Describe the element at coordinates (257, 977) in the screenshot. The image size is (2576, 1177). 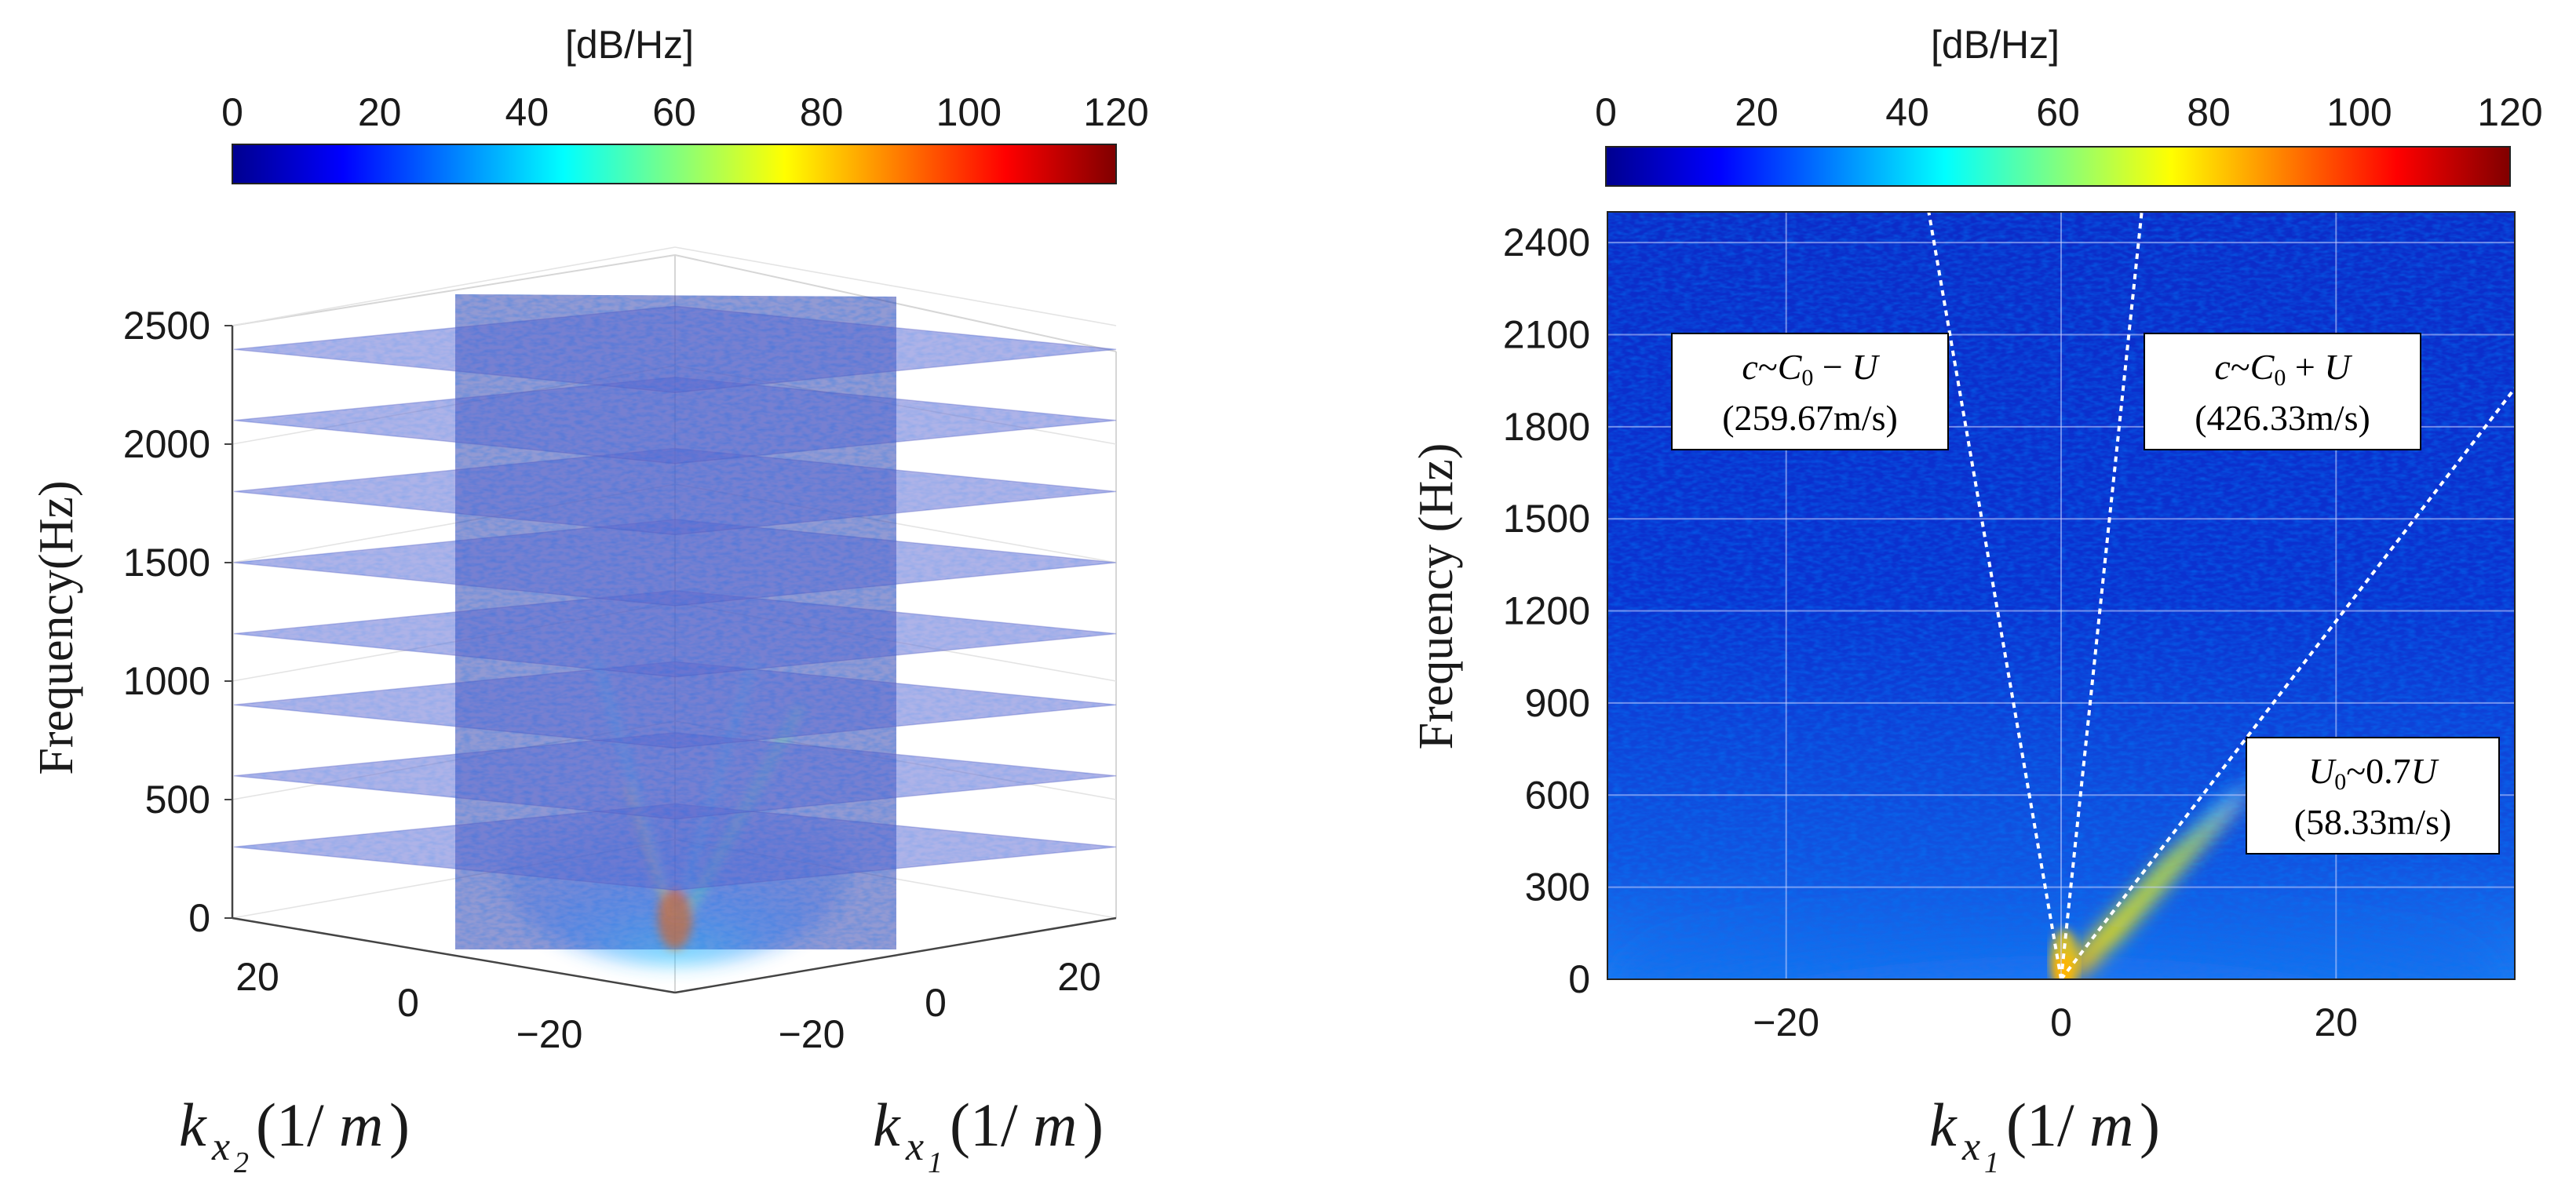
I see `left-x2-tick-label: 20` at that location.